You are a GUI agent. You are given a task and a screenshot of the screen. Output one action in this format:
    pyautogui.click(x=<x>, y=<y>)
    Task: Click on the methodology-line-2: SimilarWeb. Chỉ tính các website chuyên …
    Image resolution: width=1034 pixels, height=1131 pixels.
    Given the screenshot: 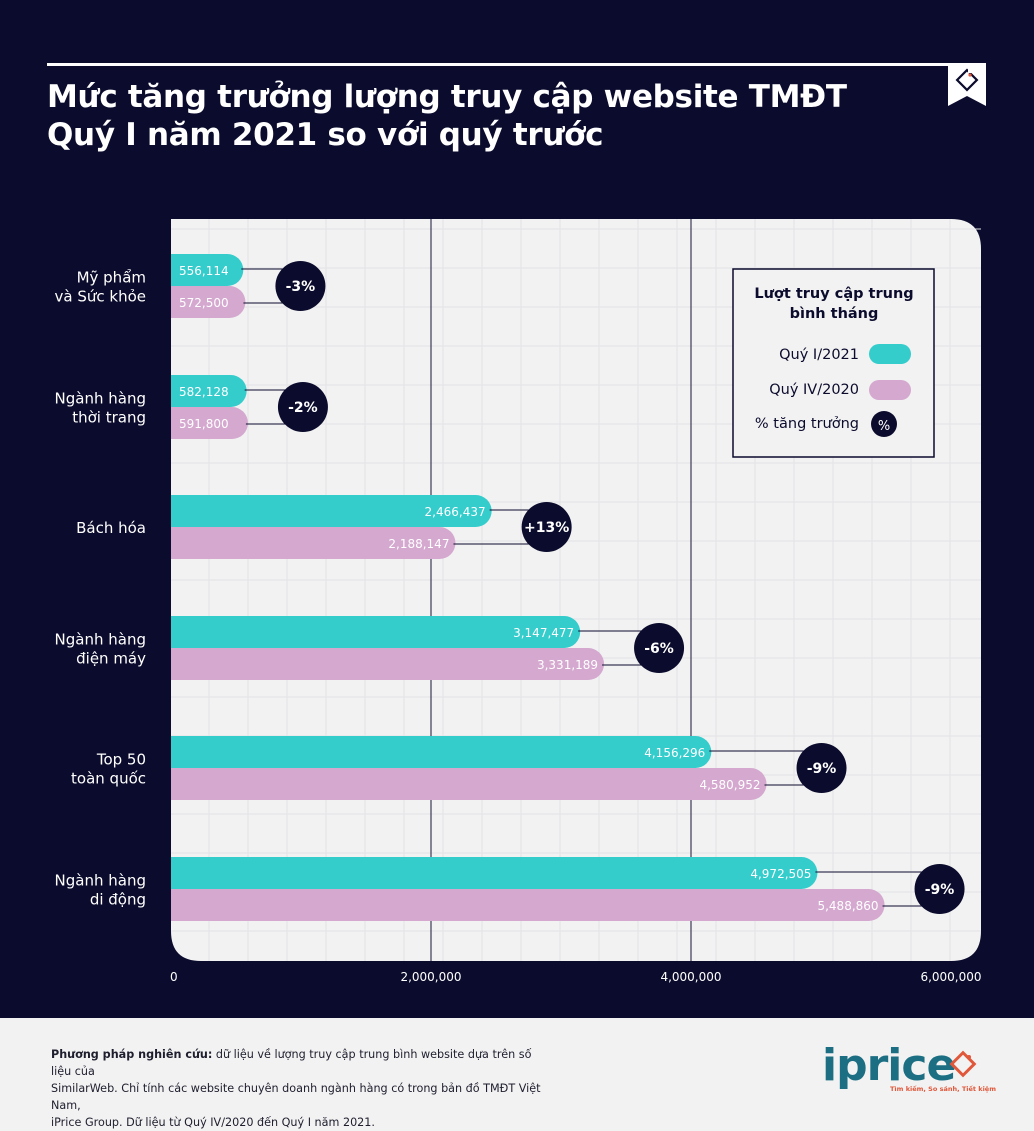 What is the action you would take?
    pyautogui.click(x=296, y=1097)
    